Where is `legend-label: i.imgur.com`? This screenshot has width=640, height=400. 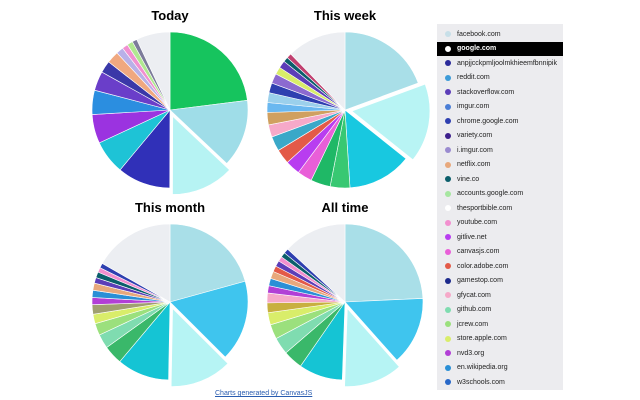
legend-label: i.imgur.com is located at coordinates (475, 150).